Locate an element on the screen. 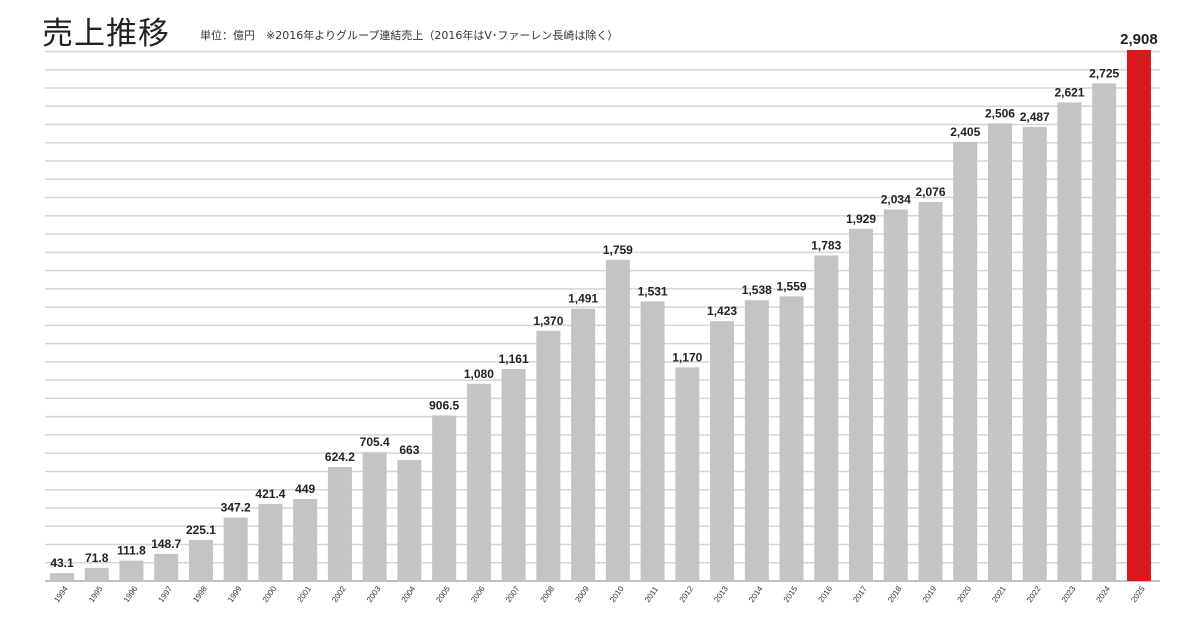  bar-1995 is located at coordinates (96, 574).